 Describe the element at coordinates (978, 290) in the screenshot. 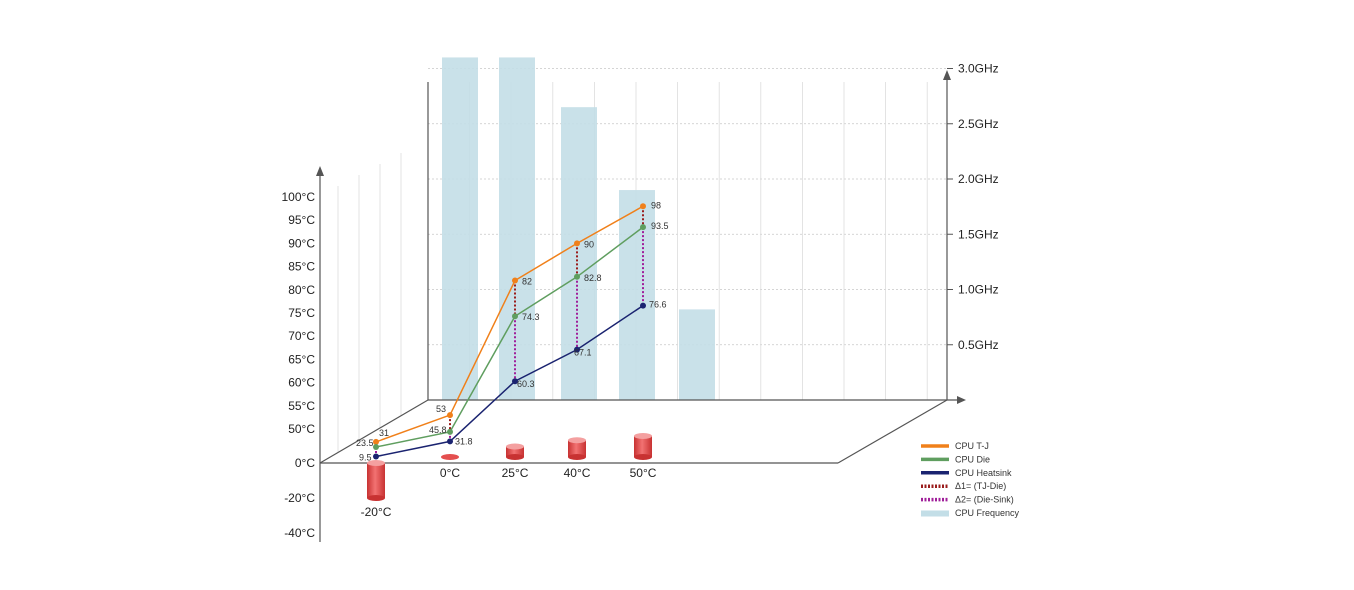

I see `right-tick-label: 1.0GHz` at that location.